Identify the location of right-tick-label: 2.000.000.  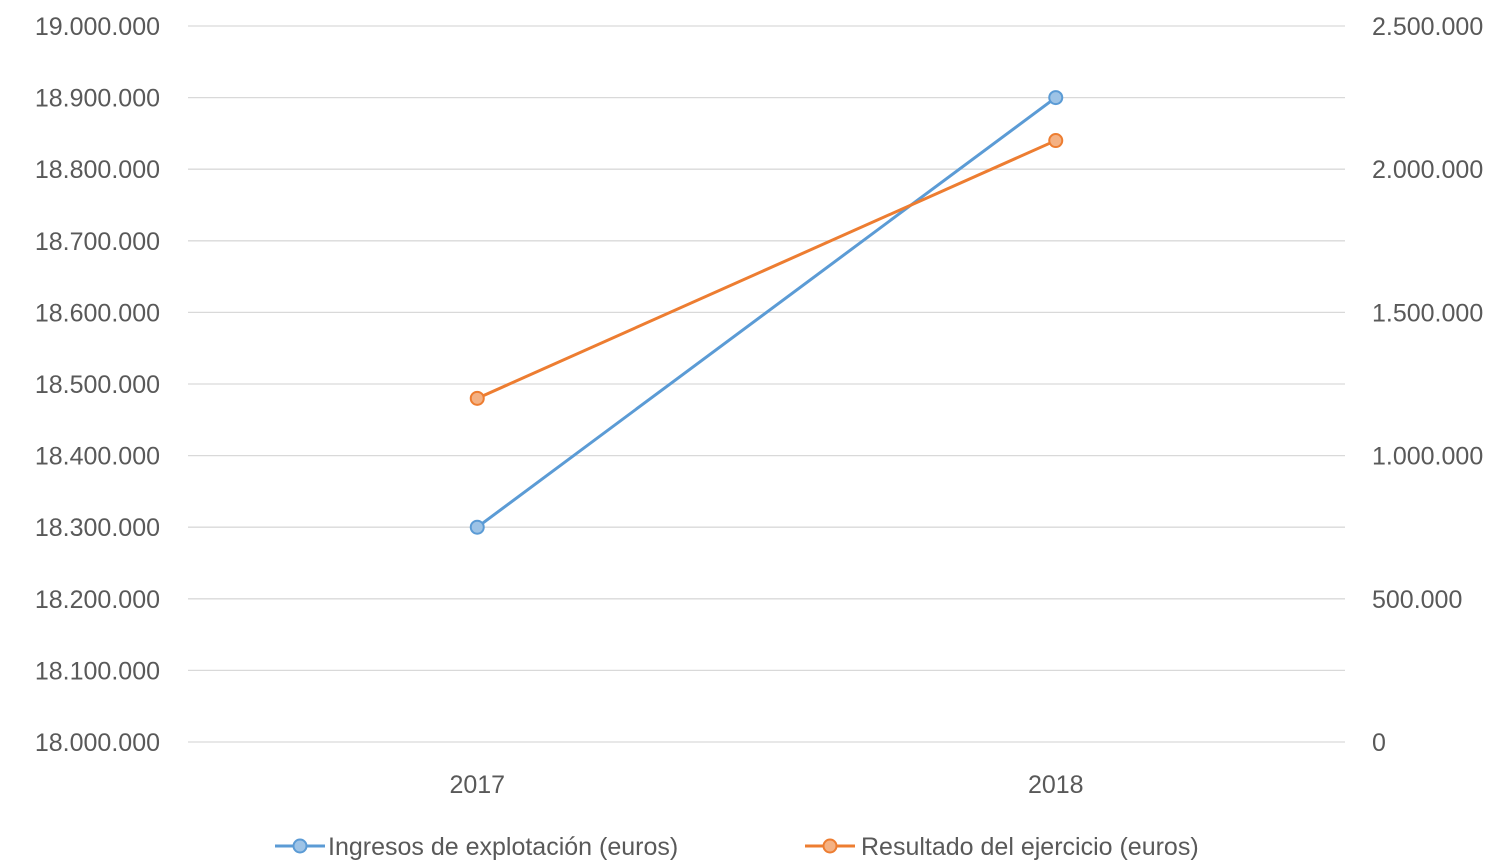
(1427, 170).